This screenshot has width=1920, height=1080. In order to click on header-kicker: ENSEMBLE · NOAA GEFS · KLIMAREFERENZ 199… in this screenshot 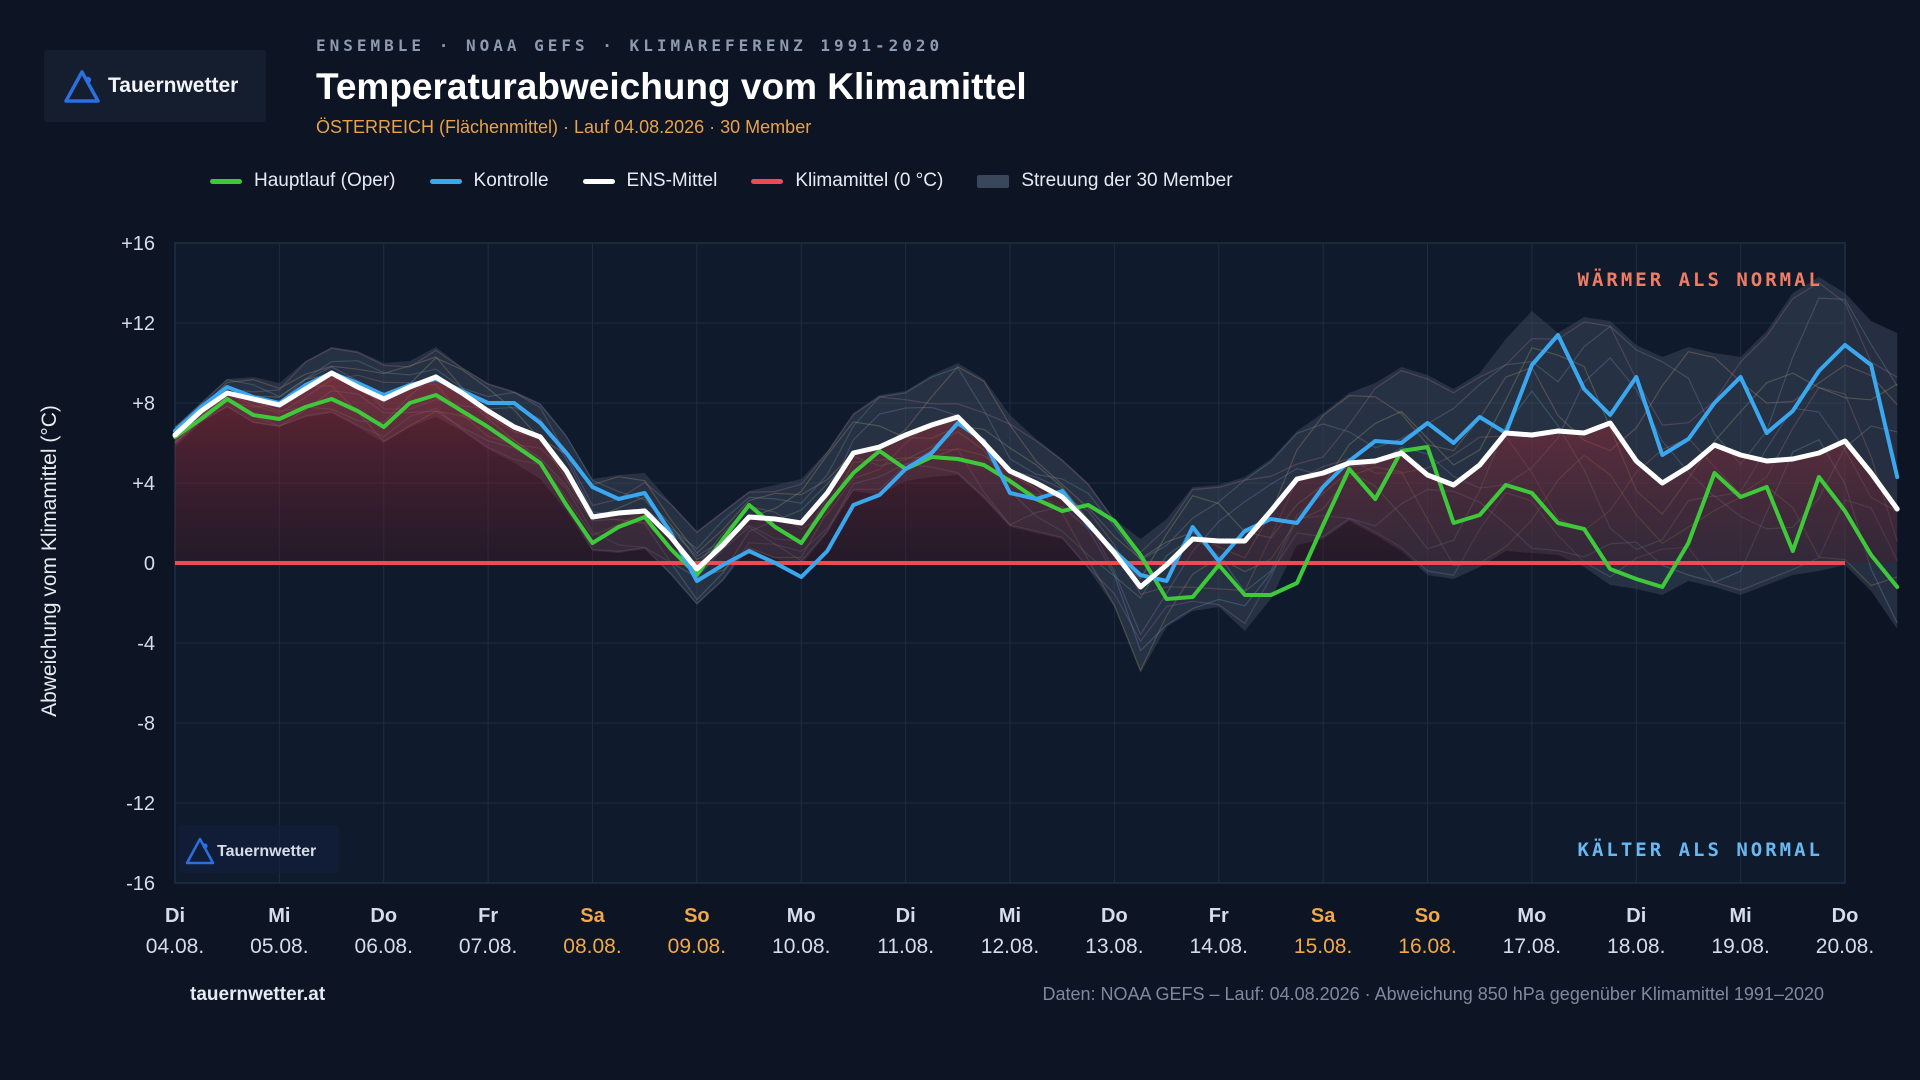, I will do `click(630, 45)`.